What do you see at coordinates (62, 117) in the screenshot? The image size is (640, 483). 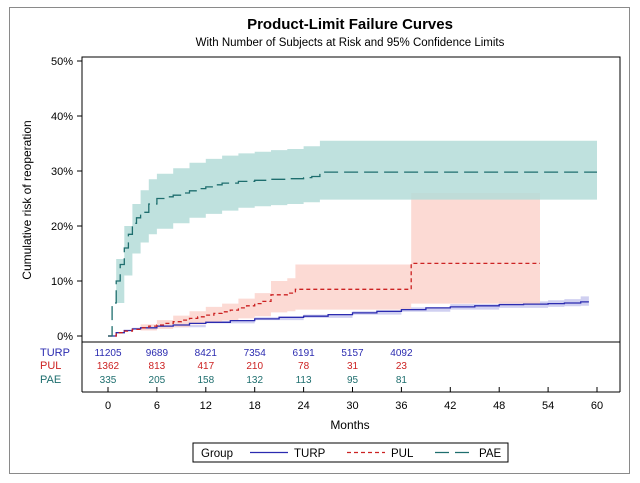 I see `y-tick-label: 40%` at bounding box center [62, 117].